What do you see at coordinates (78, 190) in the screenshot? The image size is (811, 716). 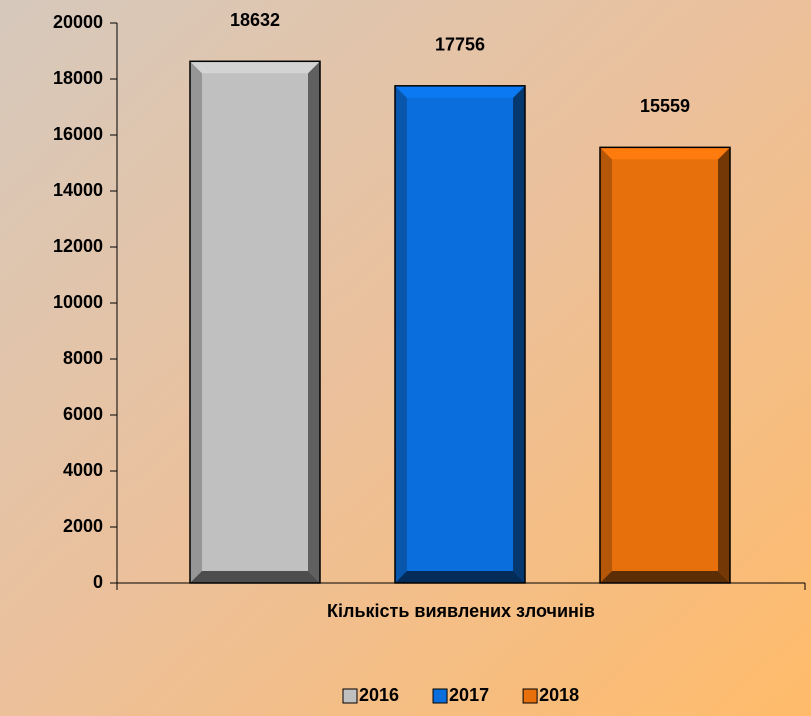 I see `y-tick-label: 14000` at bounding box center [78, 190].